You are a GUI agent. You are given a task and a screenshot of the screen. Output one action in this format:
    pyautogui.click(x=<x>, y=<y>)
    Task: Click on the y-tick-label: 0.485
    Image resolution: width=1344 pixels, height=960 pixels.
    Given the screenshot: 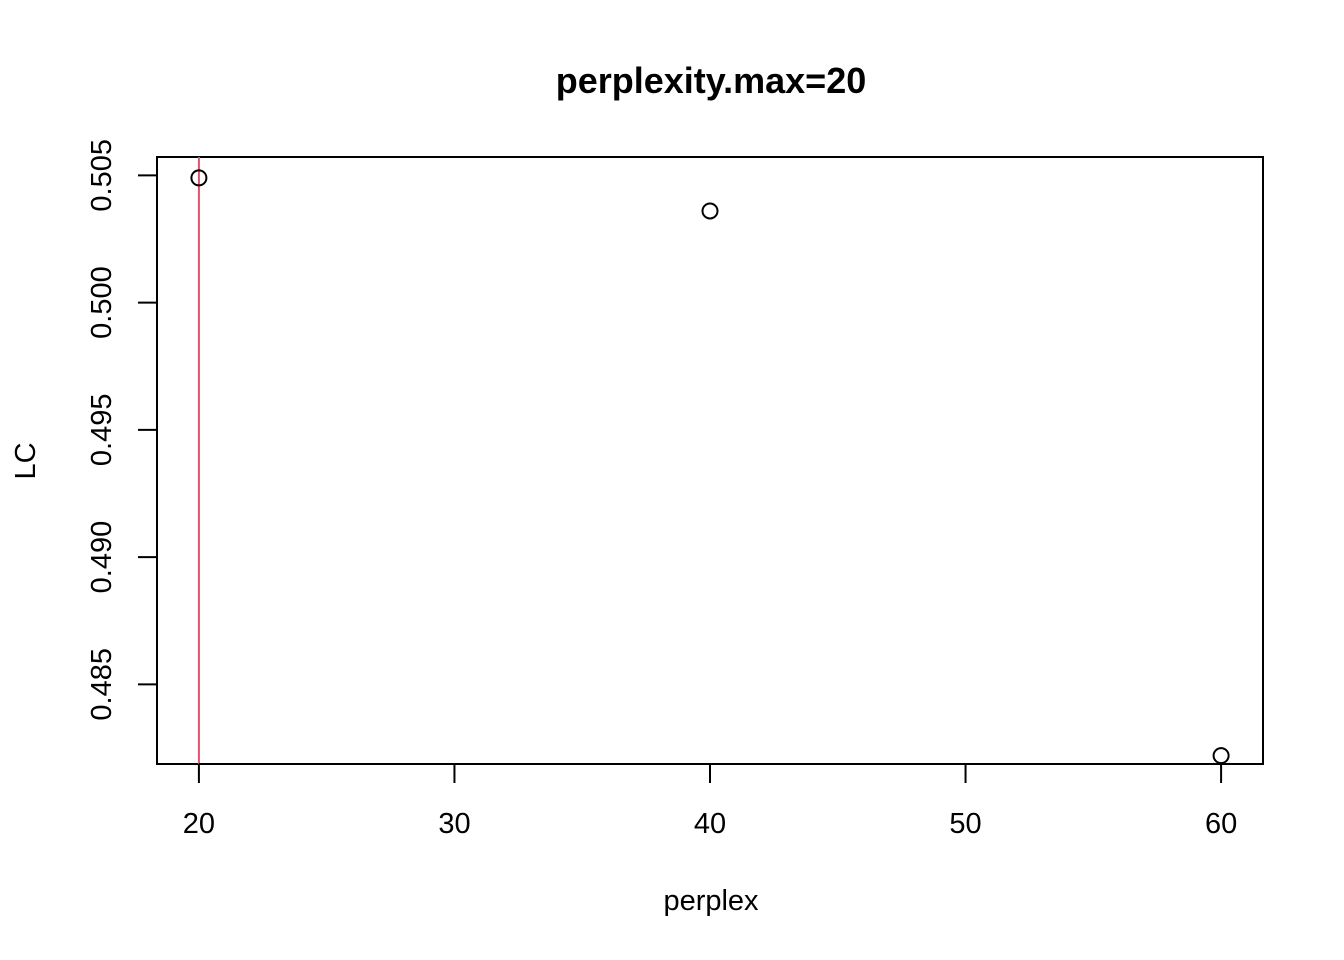 What is the action you would take?
    pyautogui.click(x=102, y=684)
    